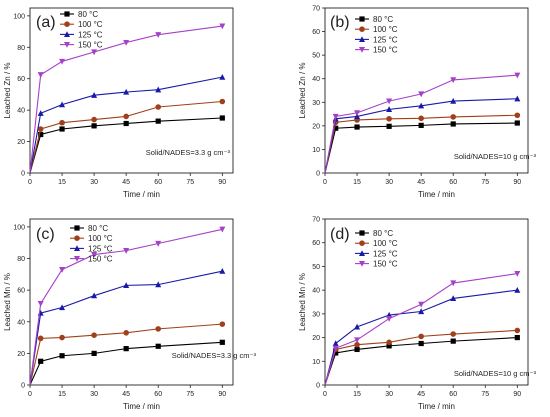 The width and height of the screenshot is (550, 417). What do you see at coordinates (517, 394) in the screenshot?
I see `x-tick-label: 90` at bounding box center [517, 394].